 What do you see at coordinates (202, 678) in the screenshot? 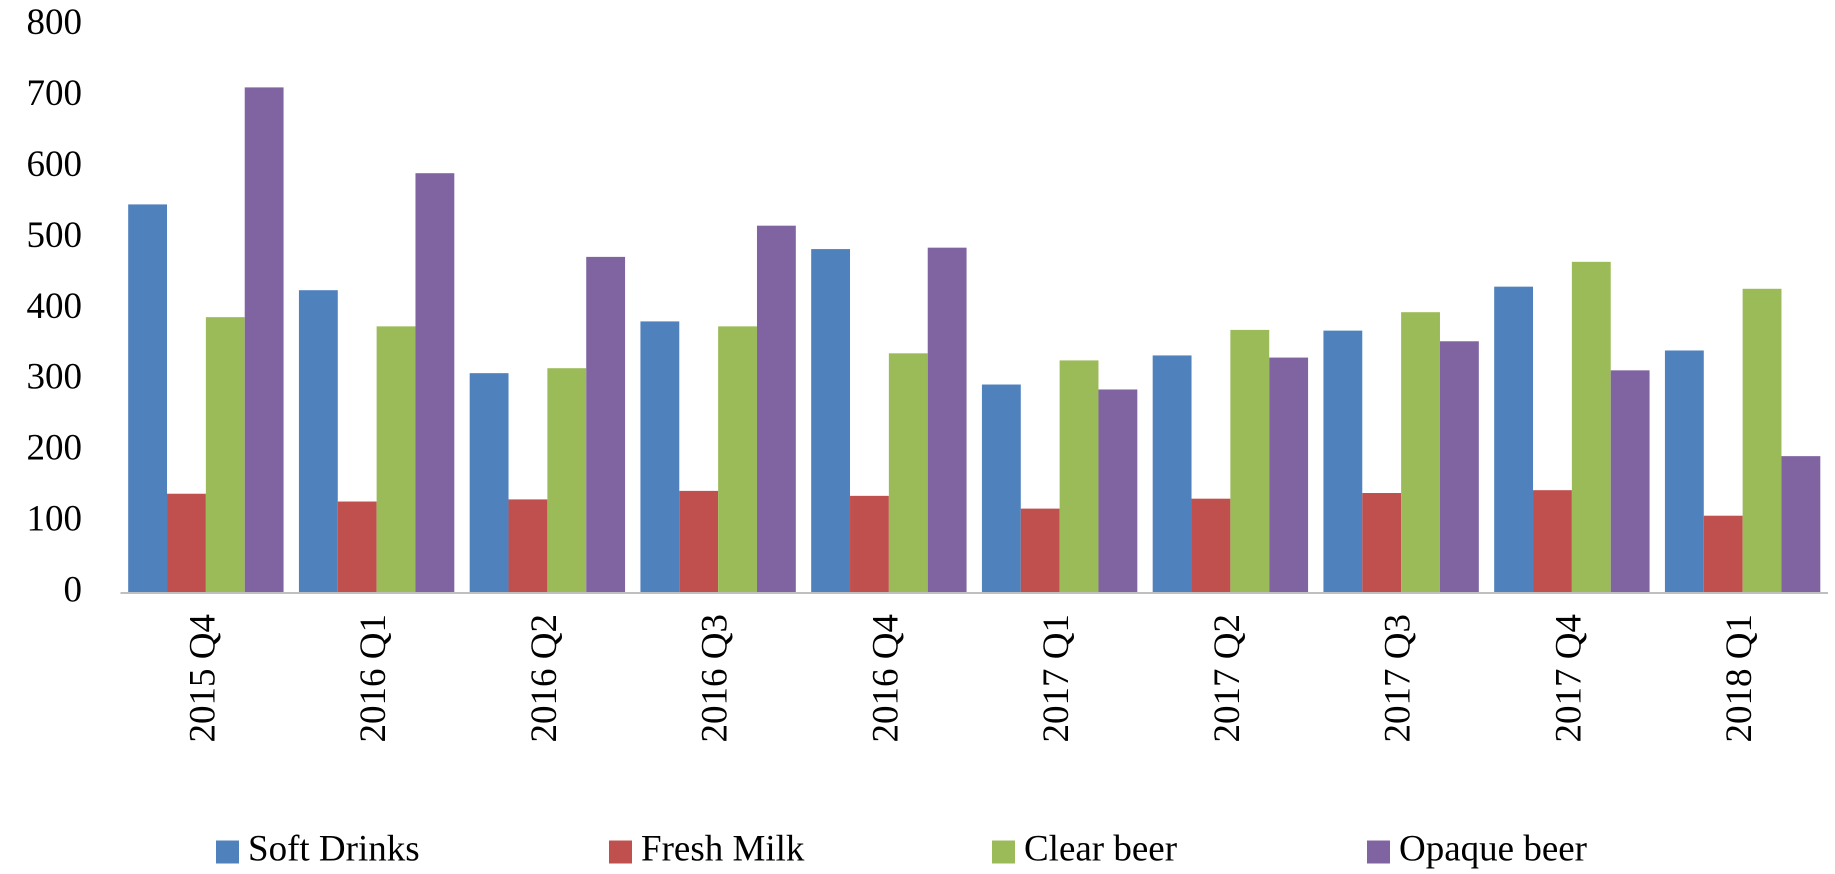
I see `x-tick-label: 2015 Q4` at bounding box center [202, 678].